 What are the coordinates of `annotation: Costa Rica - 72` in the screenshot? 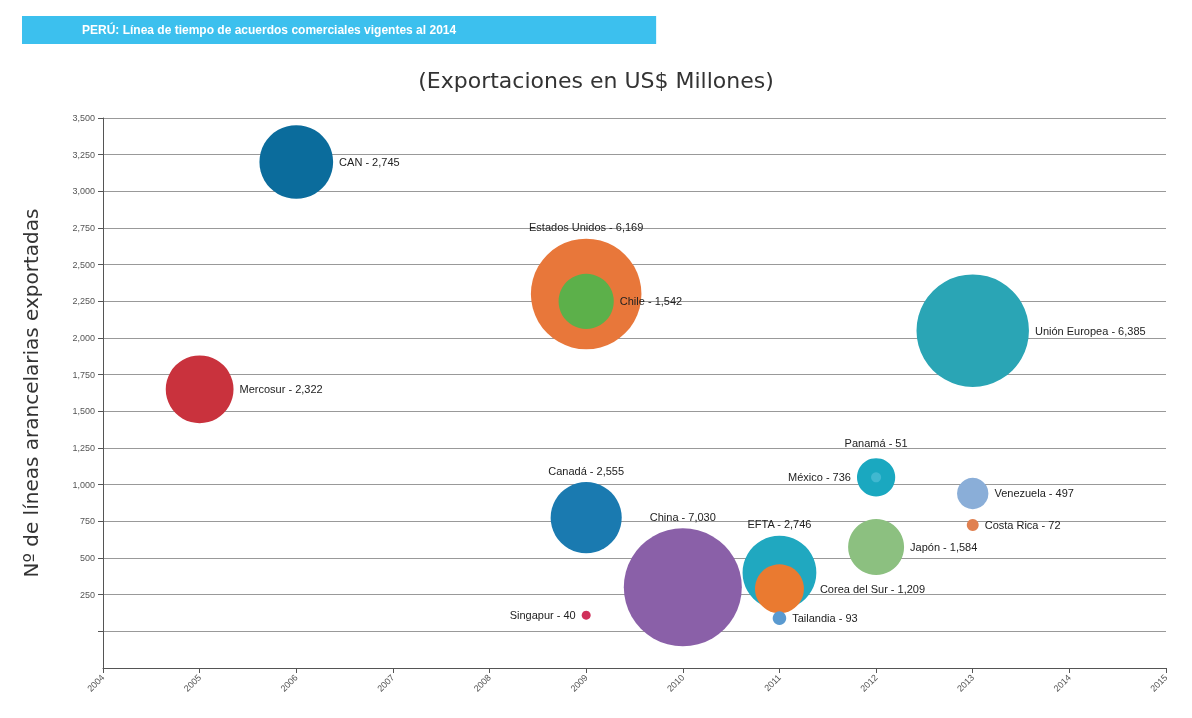 It's located at (1022, 525).